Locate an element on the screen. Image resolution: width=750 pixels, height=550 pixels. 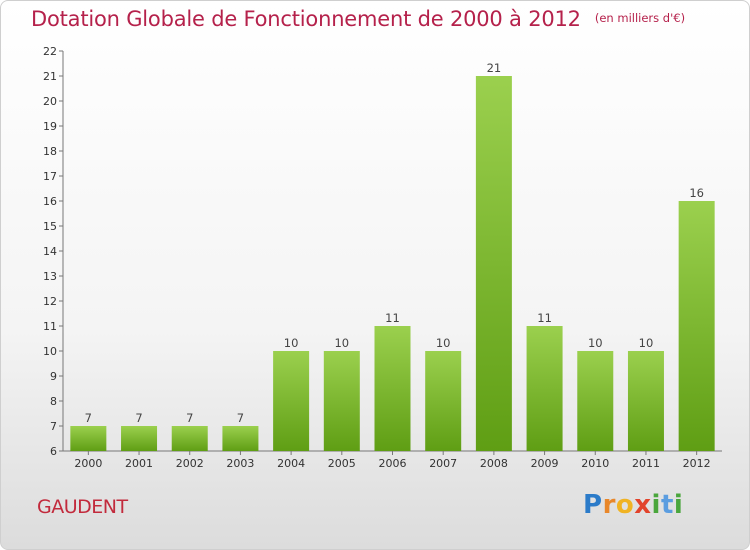
y-tick-label: 12 is located at coordinates (50, 301).